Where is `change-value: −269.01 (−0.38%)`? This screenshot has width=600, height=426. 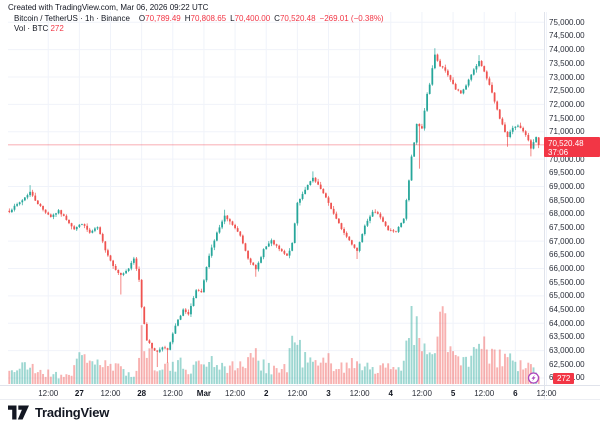 change-value: −269.01 (−0.38%) is located at coordinates (351, 18).